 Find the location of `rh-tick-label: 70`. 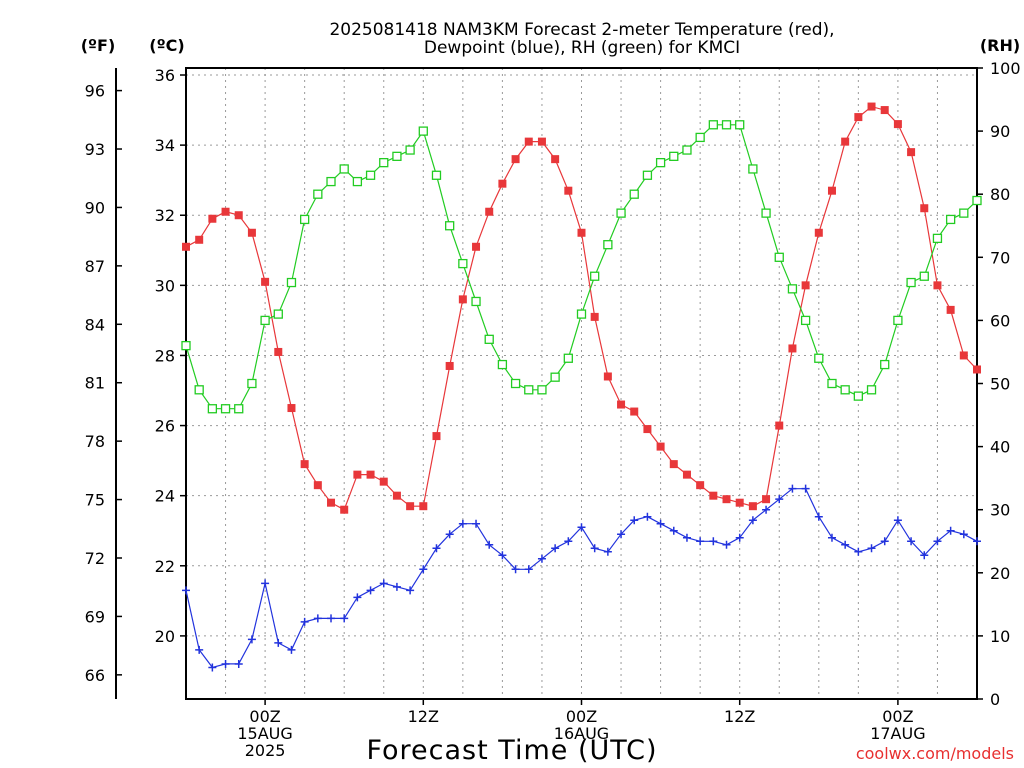

rh-tick-label: 70 is located at coordinates (1000, 257).